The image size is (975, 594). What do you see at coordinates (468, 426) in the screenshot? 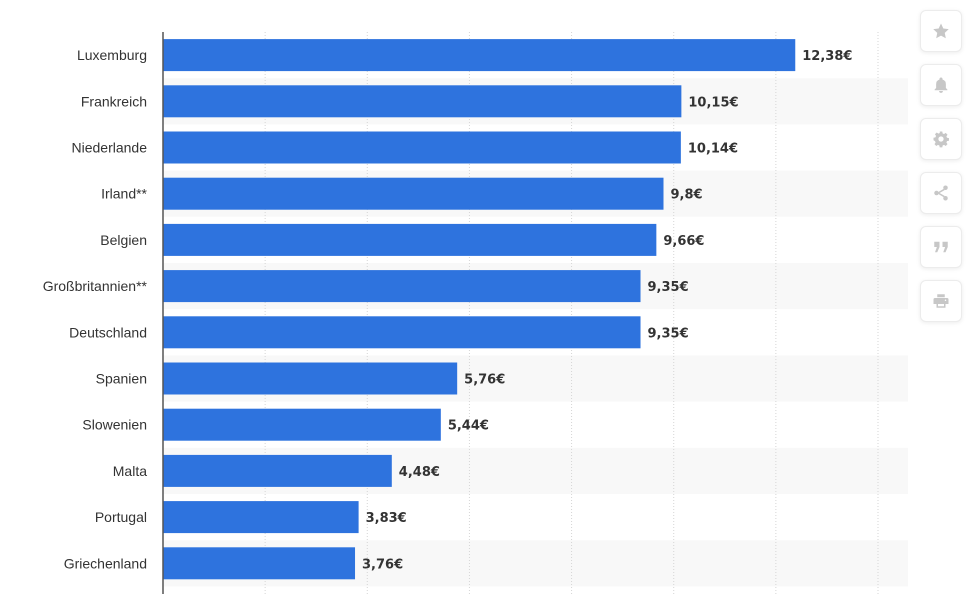
I see `value-label: 5,44€` at bounding box center [468, 426].